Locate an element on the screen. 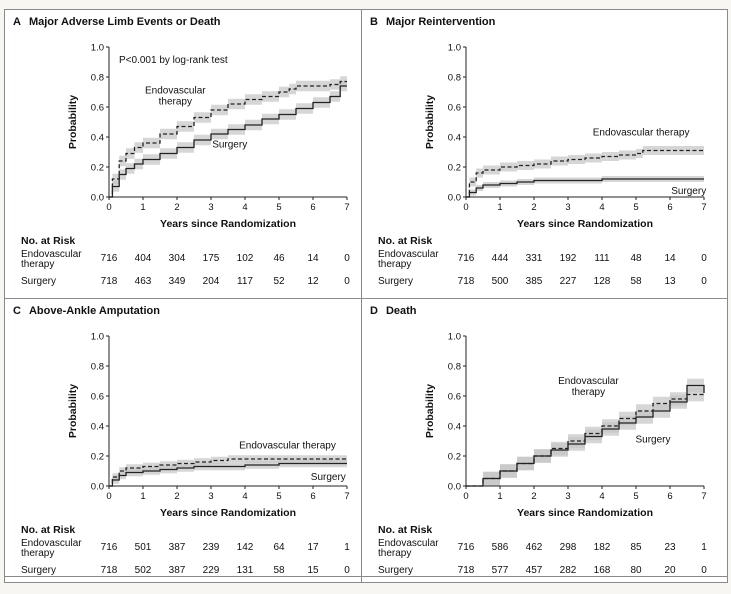 Image resolution: width=731 pixels, height=594 pixels. panel-title: B Major Reintervention is located at coordinates (432, 22).